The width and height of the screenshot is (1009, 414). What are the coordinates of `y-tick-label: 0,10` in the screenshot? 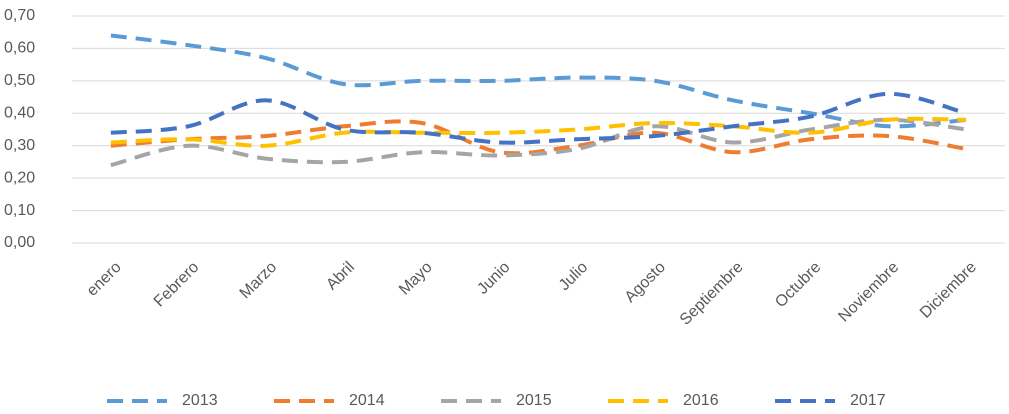 It's located at (19, 210).